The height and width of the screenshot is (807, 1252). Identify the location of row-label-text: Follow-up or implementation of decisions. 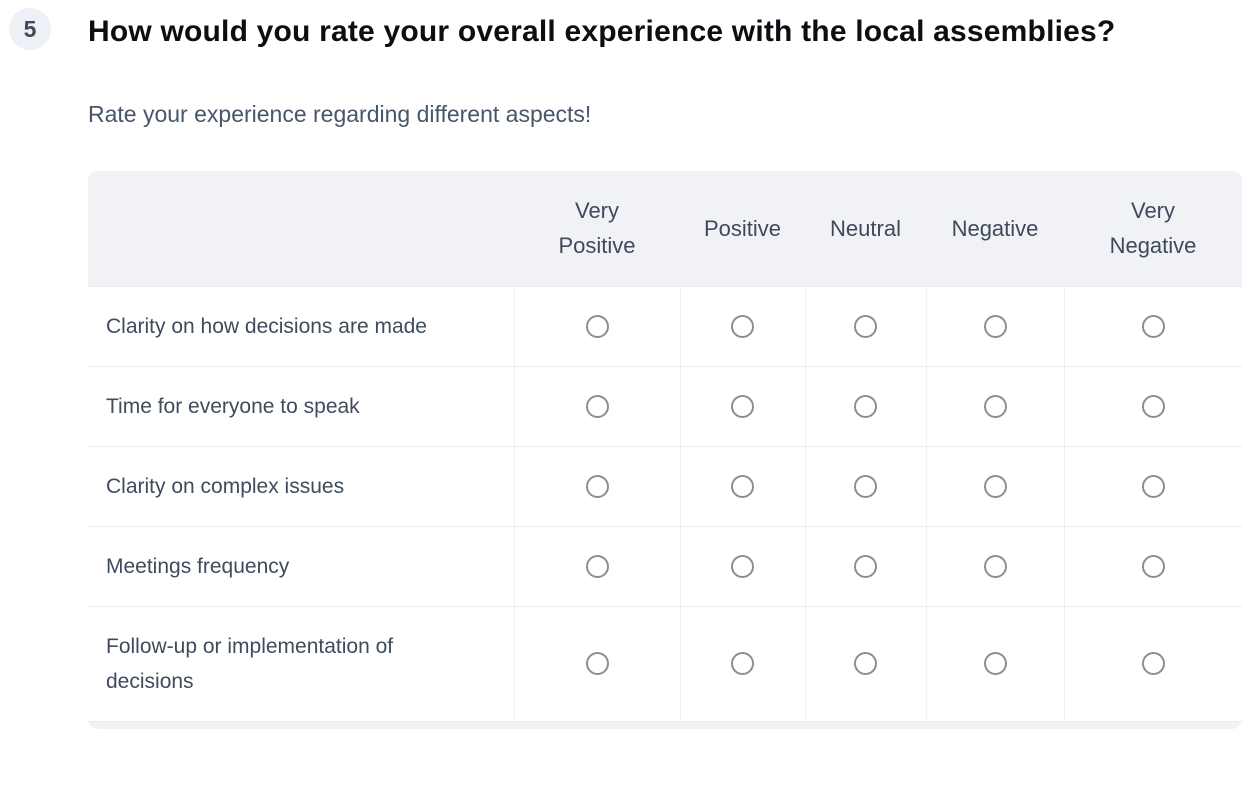
(250, 663).